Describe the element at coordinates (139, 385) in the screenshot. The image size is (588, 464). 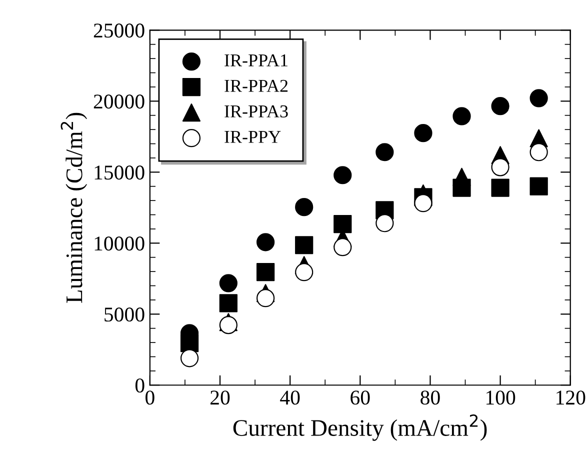
I see `y-tick-label: 0` at that location.